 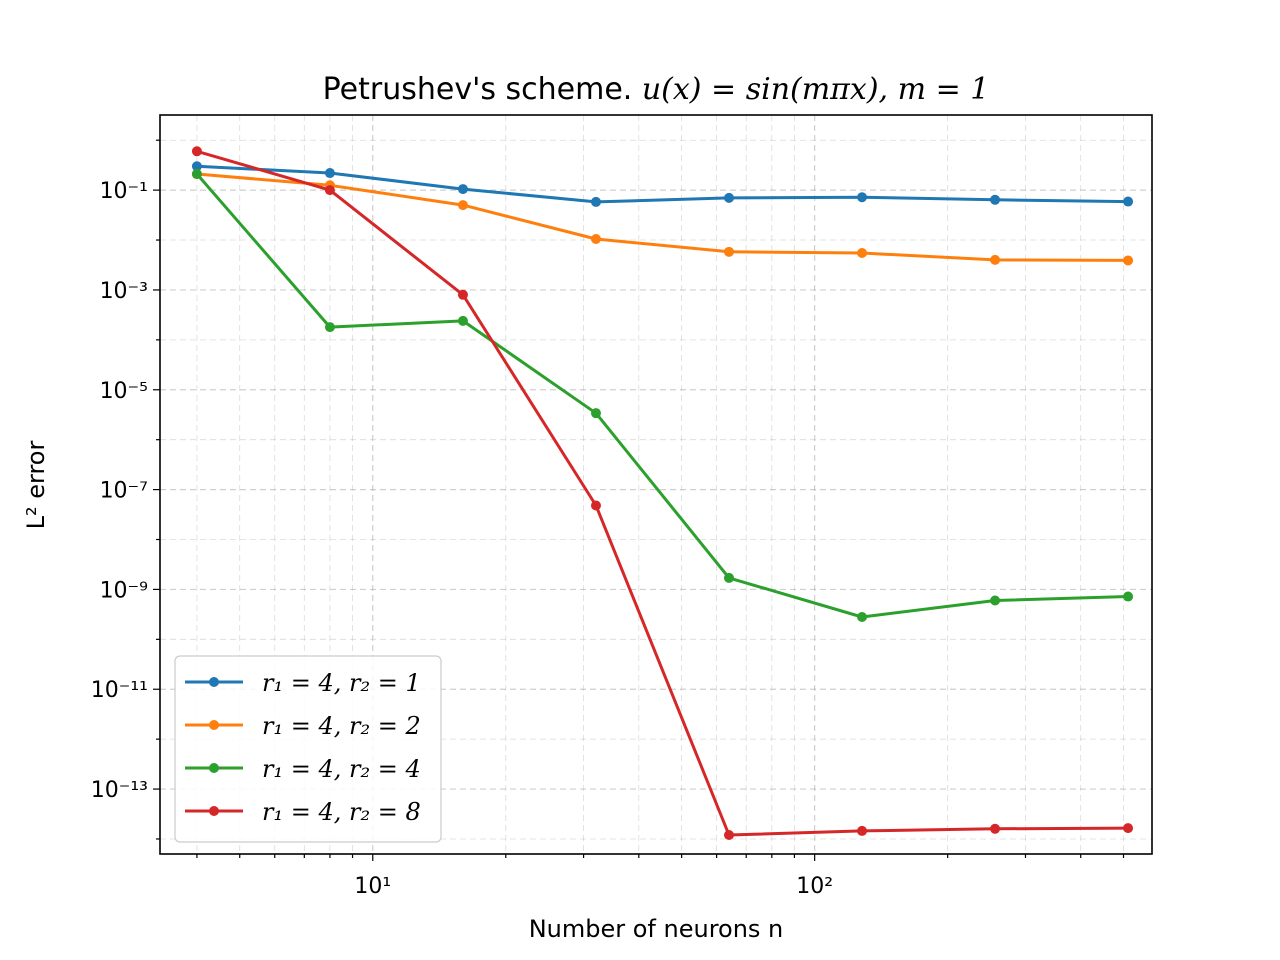 I want to click on legend-label: r₁ = 4, r₂ = 1, so click(x=341, y=683).